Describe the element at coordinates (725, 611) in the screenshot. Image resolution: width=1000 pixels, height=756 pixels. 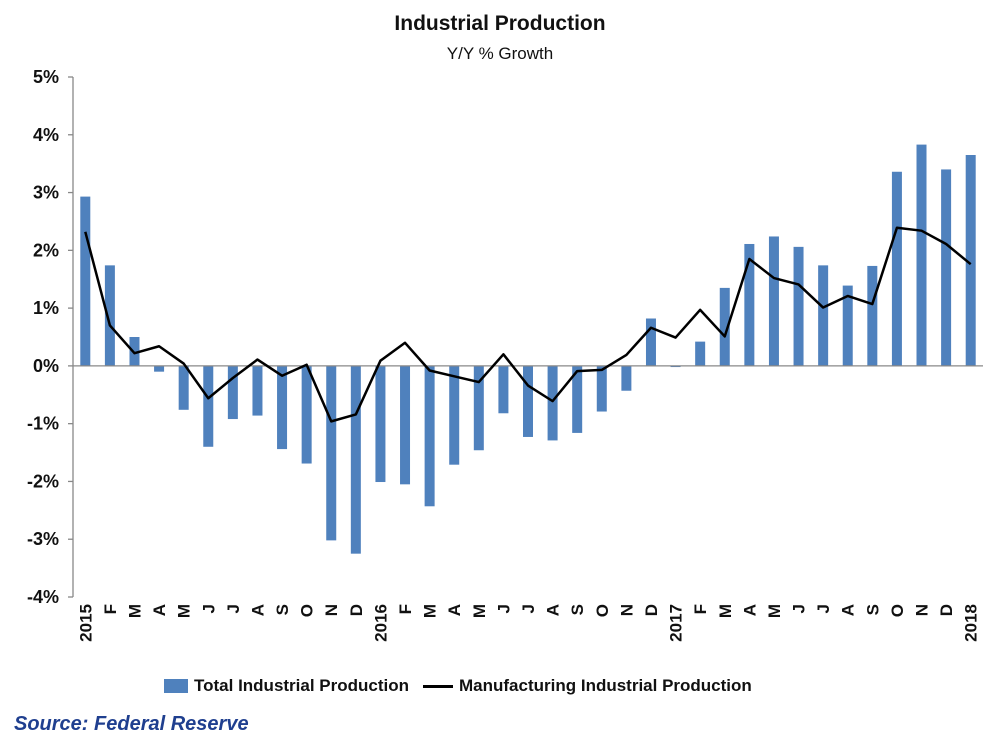
I see `x-tick-label-26: M` at that location.